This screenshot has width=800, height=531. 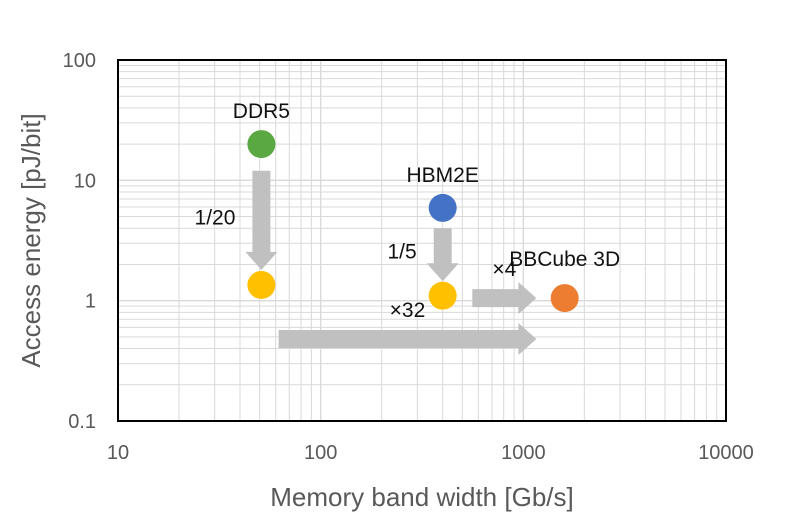 What do you see at coordinates (443, 175) in the screenshot?
I see `point-label: HBM2E` at bounding box center [443, 175].